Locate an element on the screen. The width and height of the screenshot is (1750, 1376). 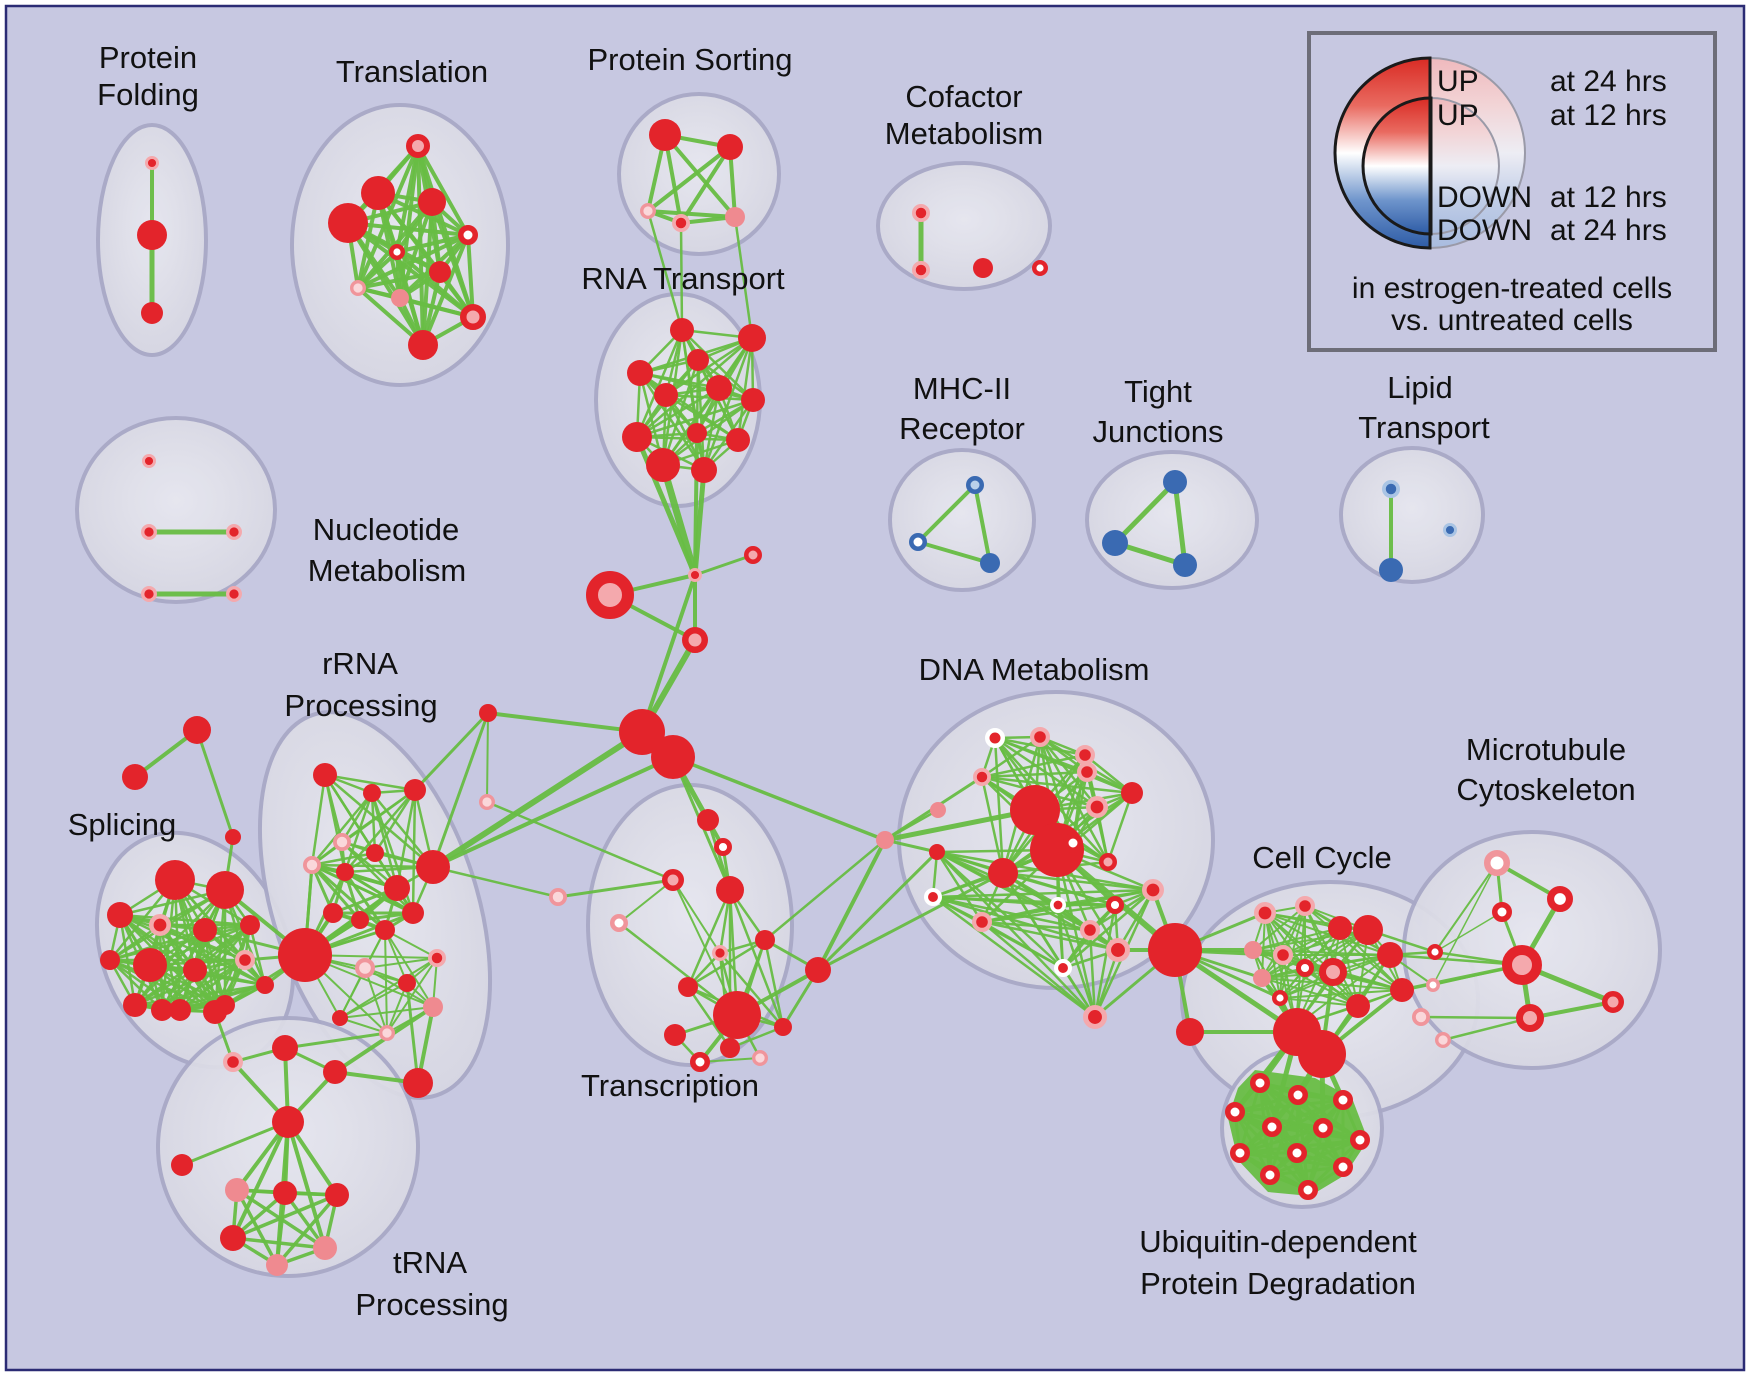
cluster-label-tight-junctions: Tight is located at coordinates (1158, 391).